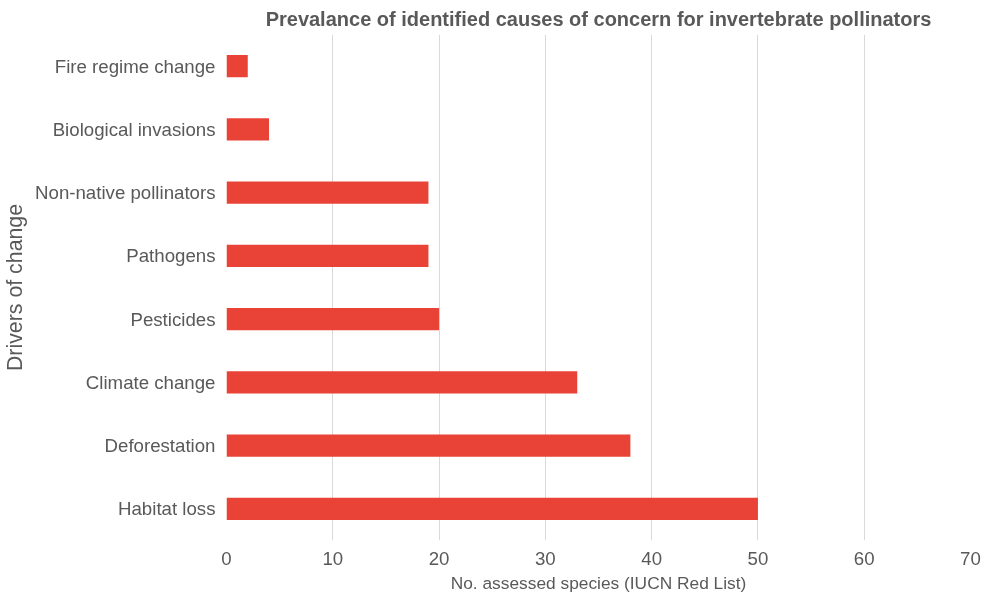  I want to click on y-tick-label: Non-native pollinators, so click(125, 193).